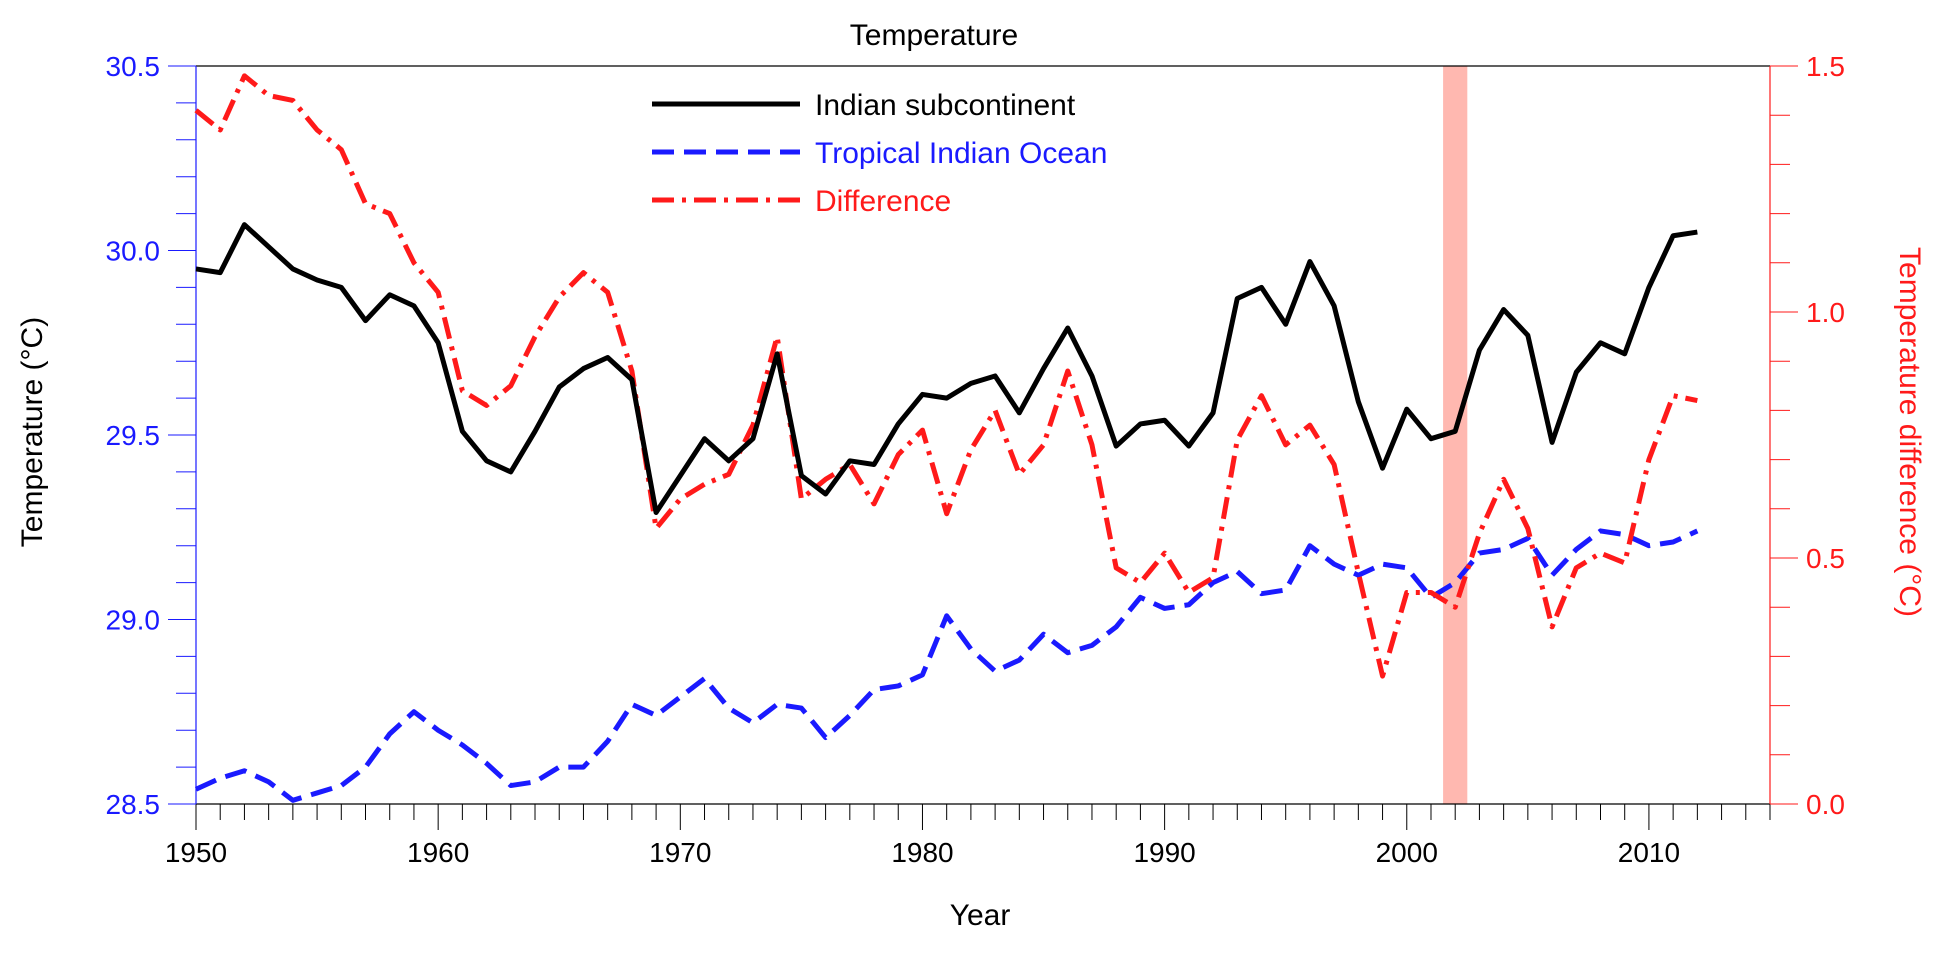 The image size is (1940, 953). I want to click on y-right-tick-label: 0.5, so click(1825, 558).